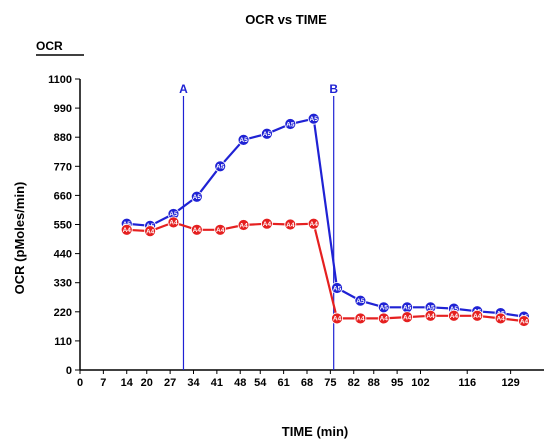  I want to click on x-tick-label: 34, so click(193, 383).